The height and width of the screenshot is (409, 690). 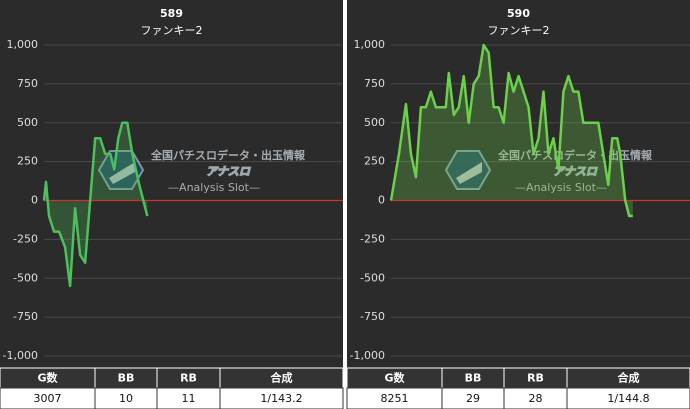 I want to click on table-value: 1/144.8, so click(x=628, y=398).